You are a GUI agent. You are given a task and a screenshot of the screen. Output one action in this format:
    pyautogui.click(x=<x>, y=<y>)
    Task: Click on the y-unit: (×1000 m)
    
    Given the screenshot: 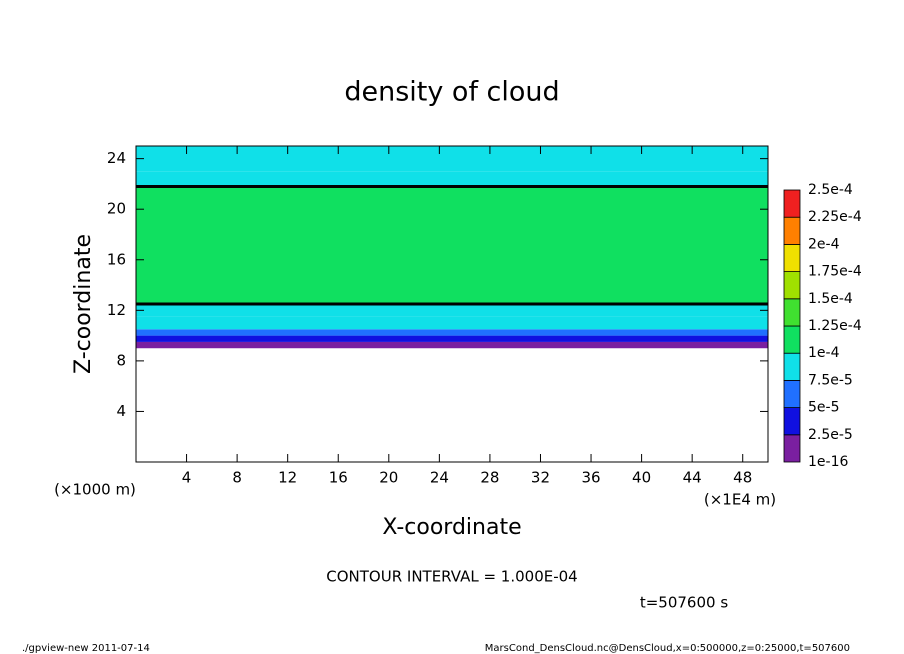 What is the action you would take?
    pyautogui.click(x=95, y=490)
    